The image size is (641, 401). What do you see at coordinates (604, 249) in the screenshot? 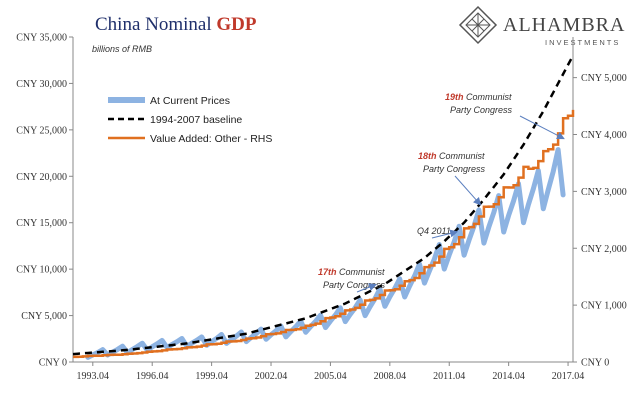
I see `y-right-tick-label-2: CNY 2,000` at bounding box center [604, 249].